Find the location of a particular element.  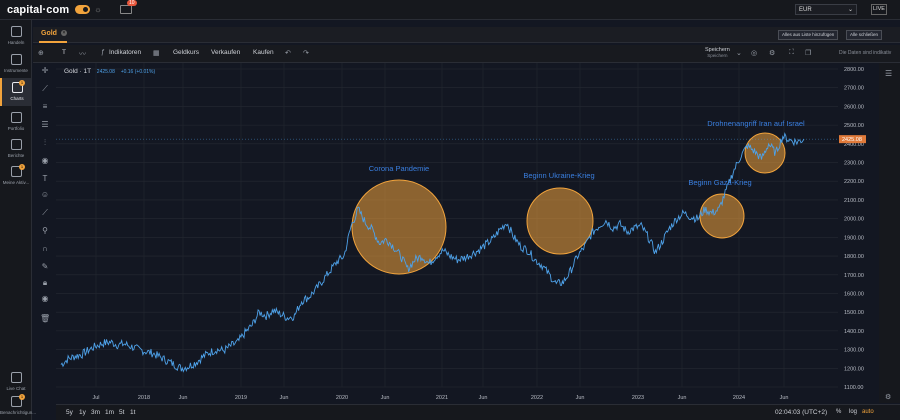

currency-select: EUR ⌄ is located at coordinates (826, 9).